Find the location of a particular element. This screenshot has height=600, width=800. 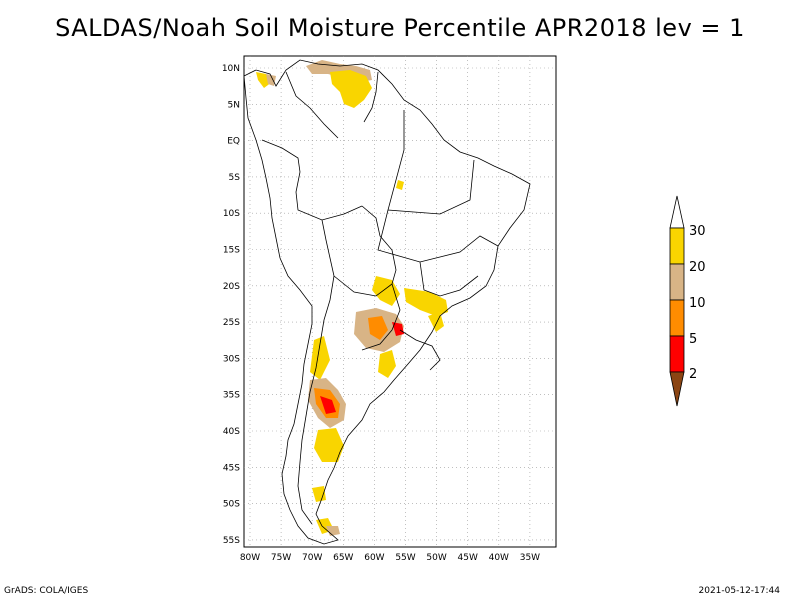

lat-label: 25S is located at coordinates (231, 323).